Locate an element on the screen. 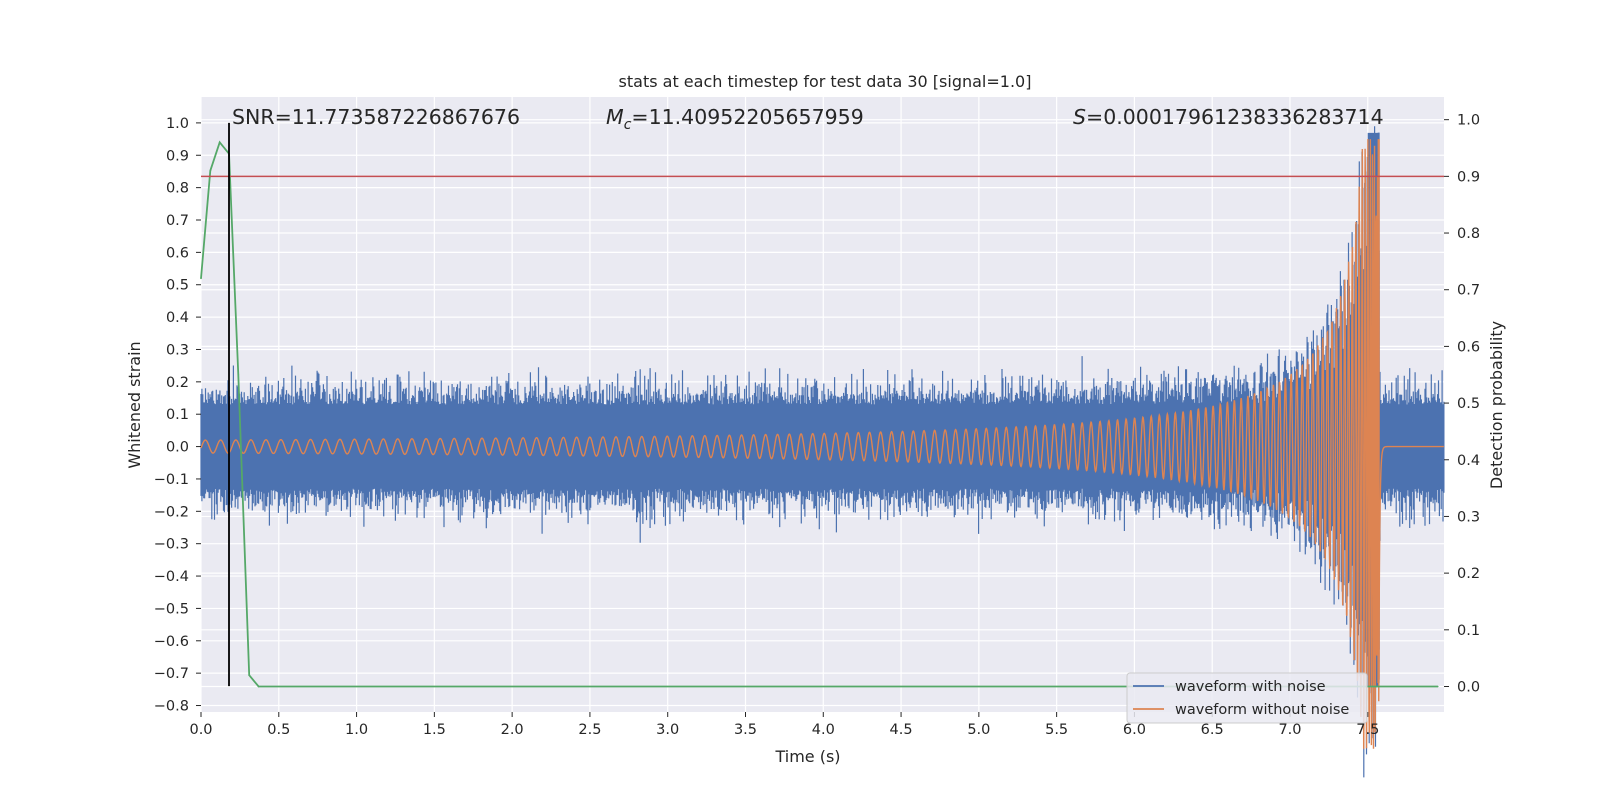  left-tick-label-9: 0.1 is located at coordinates (177, 415).